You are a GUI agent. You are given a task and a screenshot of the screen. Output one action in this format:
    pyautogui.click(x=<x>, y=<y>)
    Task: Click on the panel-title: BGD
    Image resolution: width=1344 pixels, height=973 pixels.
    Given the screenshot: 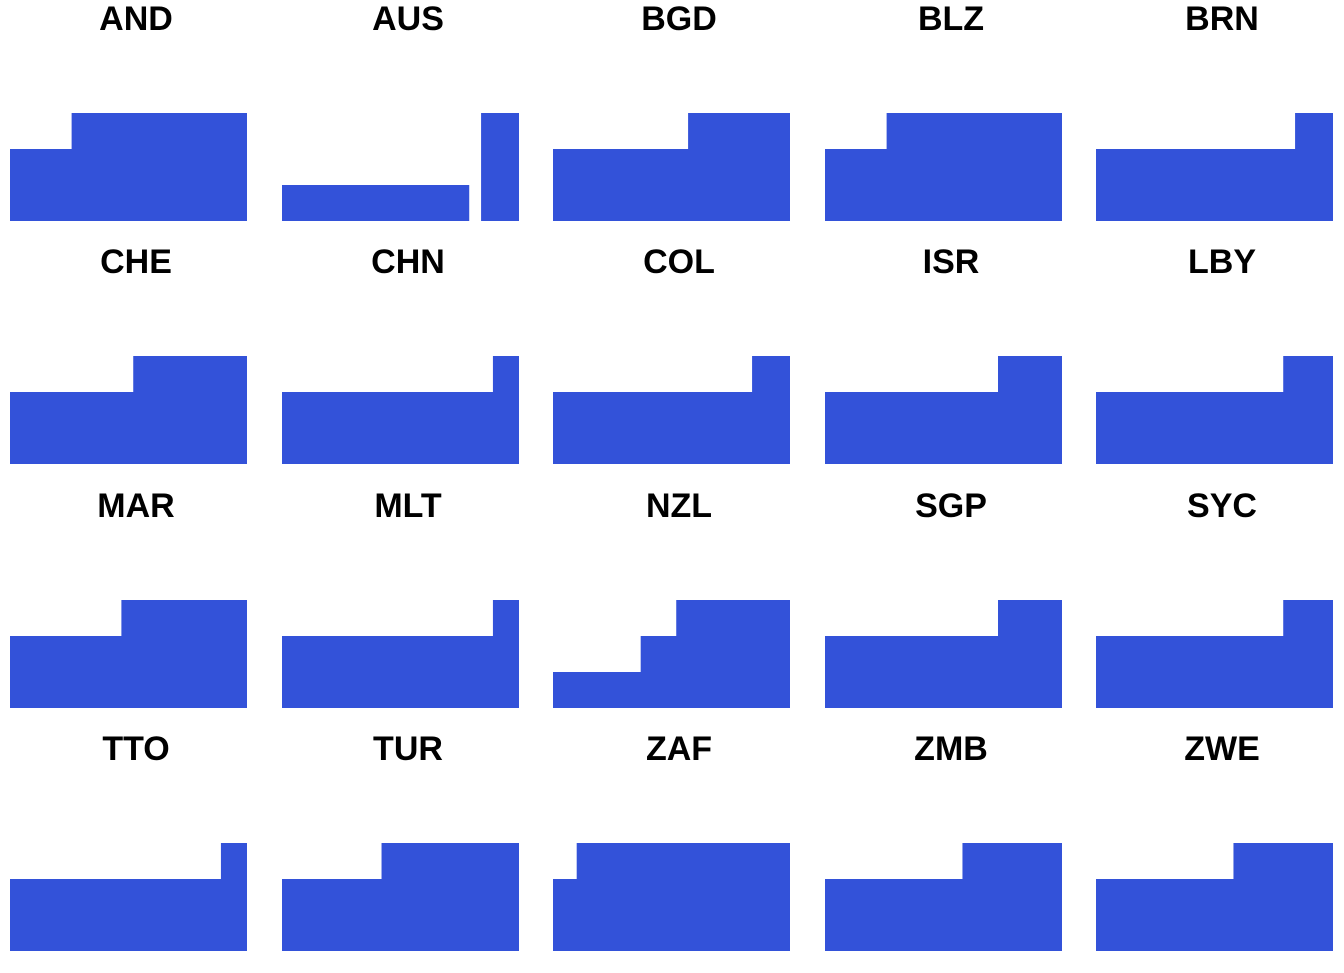 What is the action you would take?
    pyautogui.click(x=679, y=19)
    